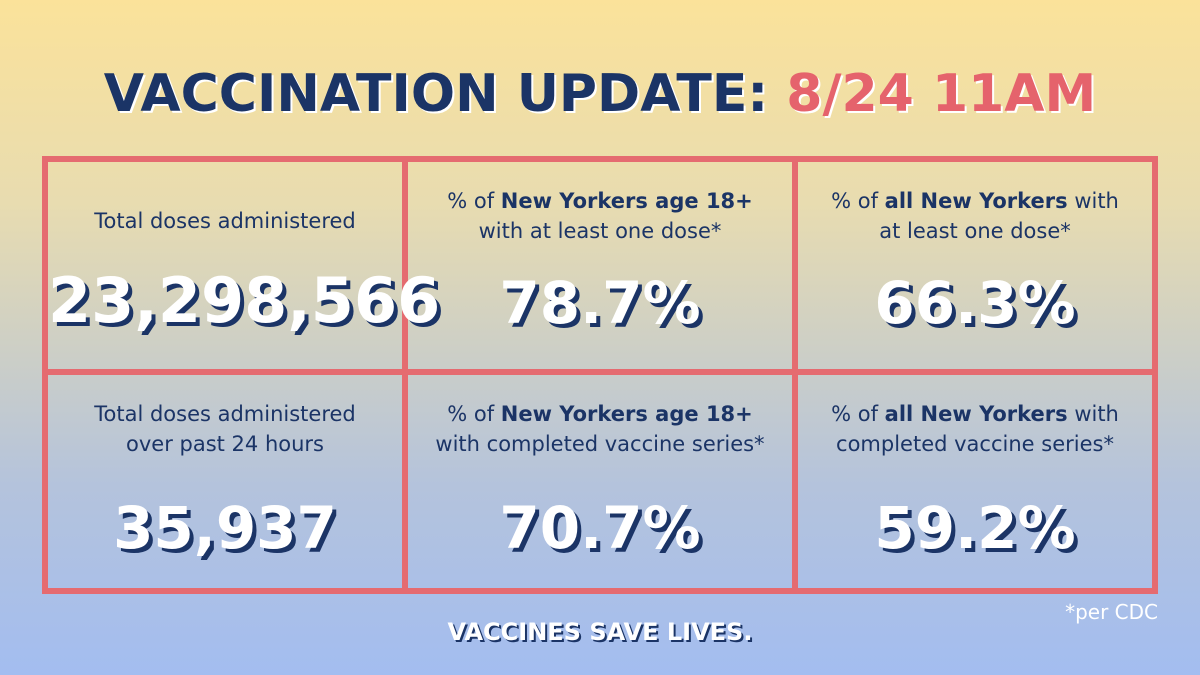 The height and width of the screenshot is (675, 1200). I want to click on page-title: VACCINATION UPDATE: 8/24 11AM, so click(600, 94).